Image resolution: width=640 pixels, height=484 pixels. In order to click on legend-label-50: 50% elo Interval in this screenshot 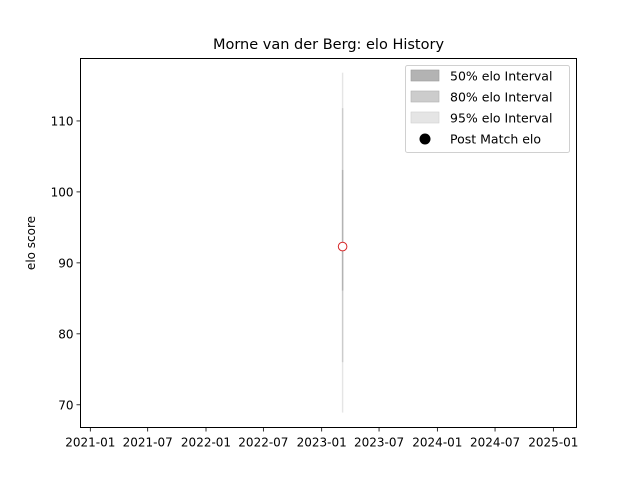, I will do `click(501, 76)`.